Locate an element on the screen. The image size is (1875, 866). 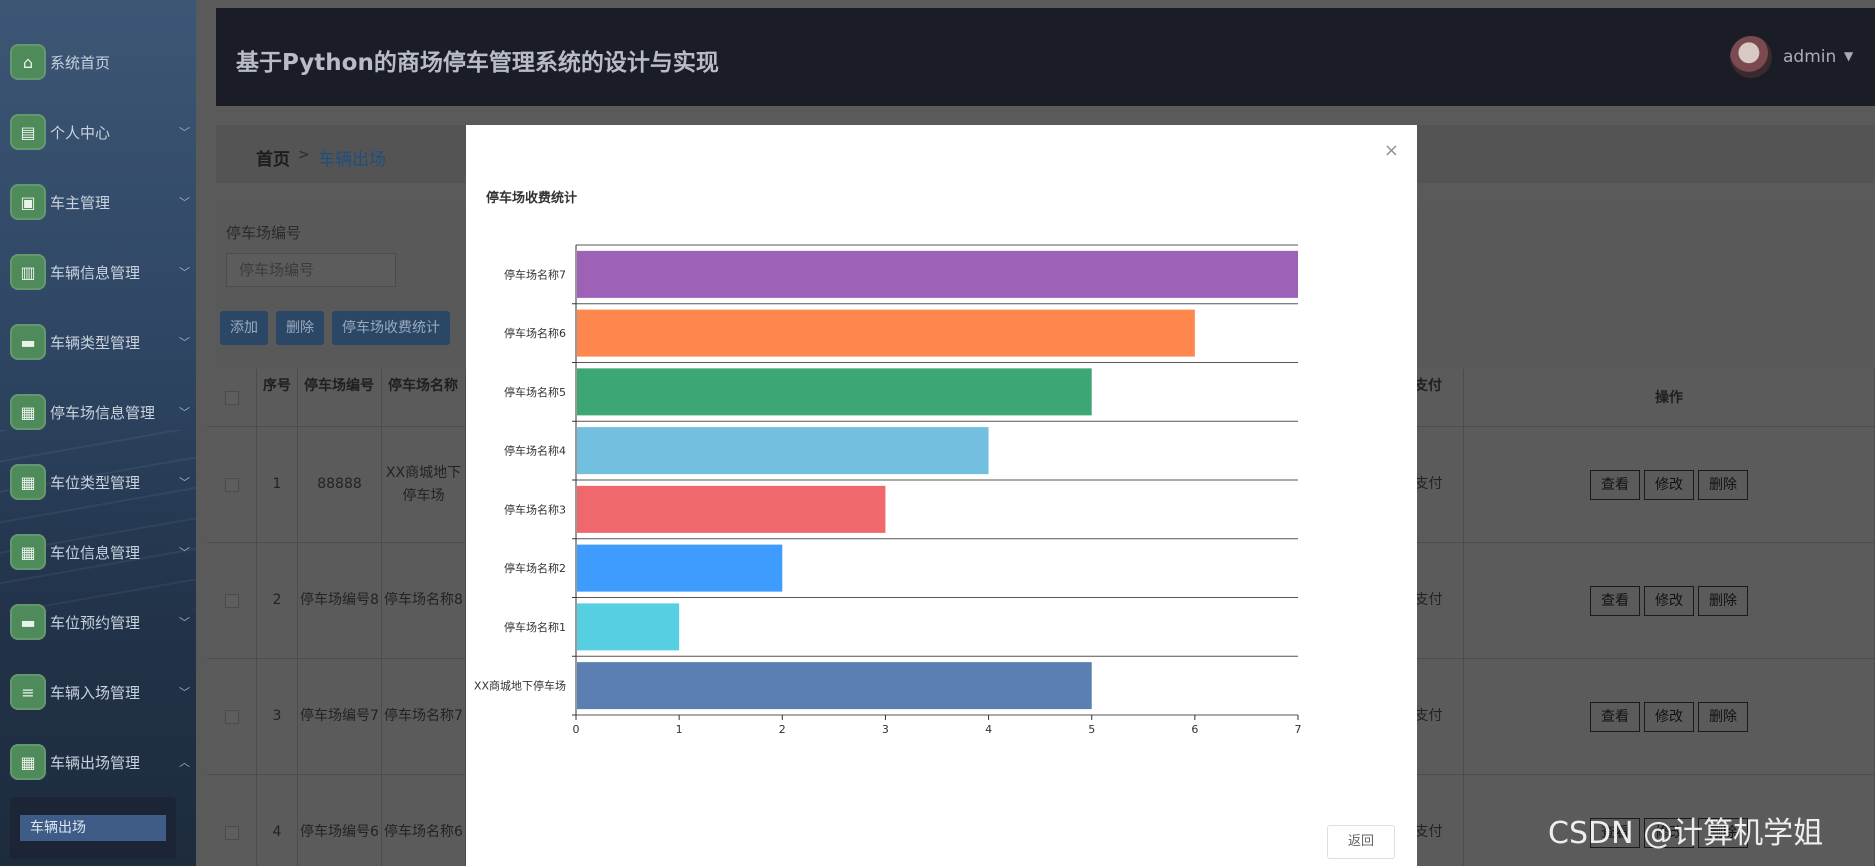
monitor-icon: ▬ is located at coordinates (28, 342).